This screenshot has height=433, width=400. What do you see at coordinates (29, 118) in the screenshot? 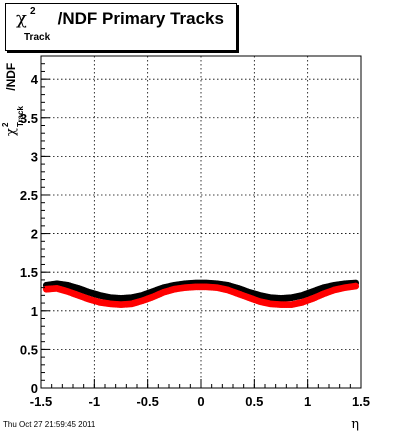
I see `y-tick-label: 3.5` at bounding box center [29, 118].